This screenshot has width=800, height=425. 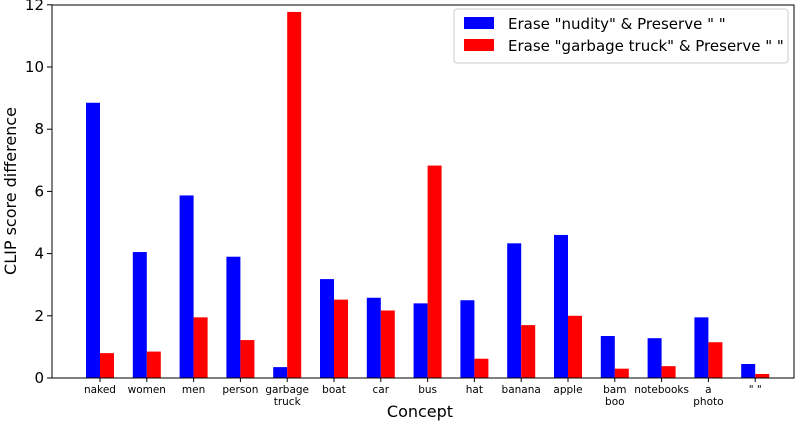 I want to click on x-axis-label: Concept, so click(x=420, y=411).